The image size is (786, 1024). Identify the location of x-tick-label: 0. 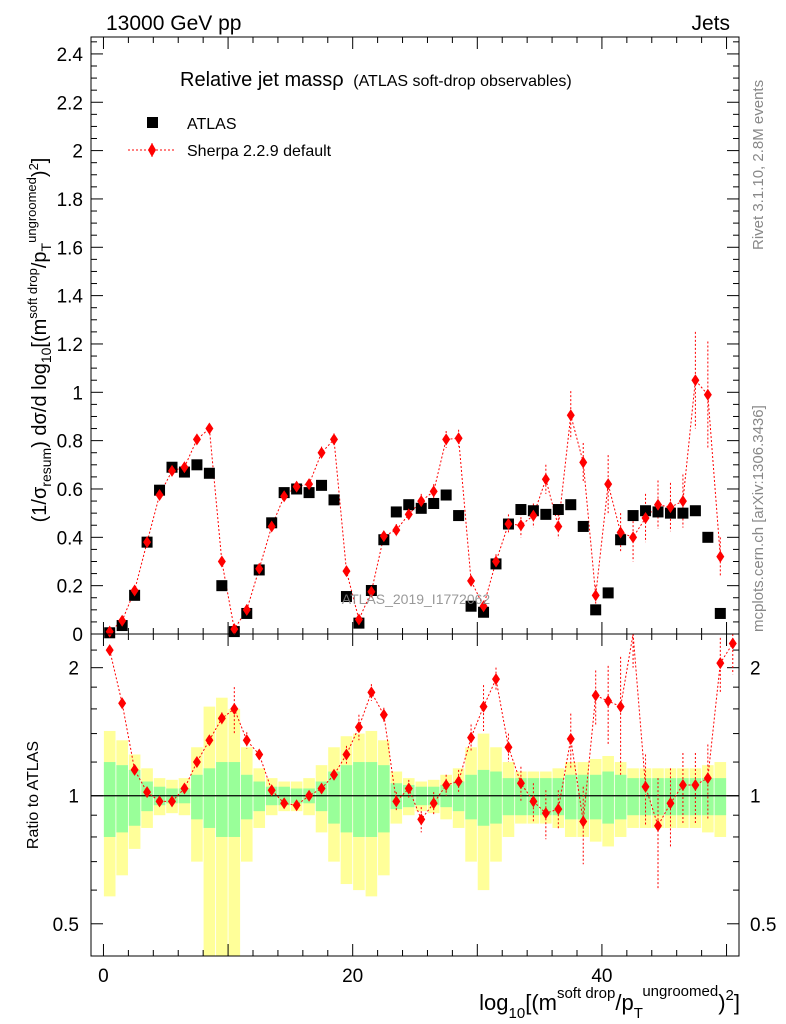
(103, 976).